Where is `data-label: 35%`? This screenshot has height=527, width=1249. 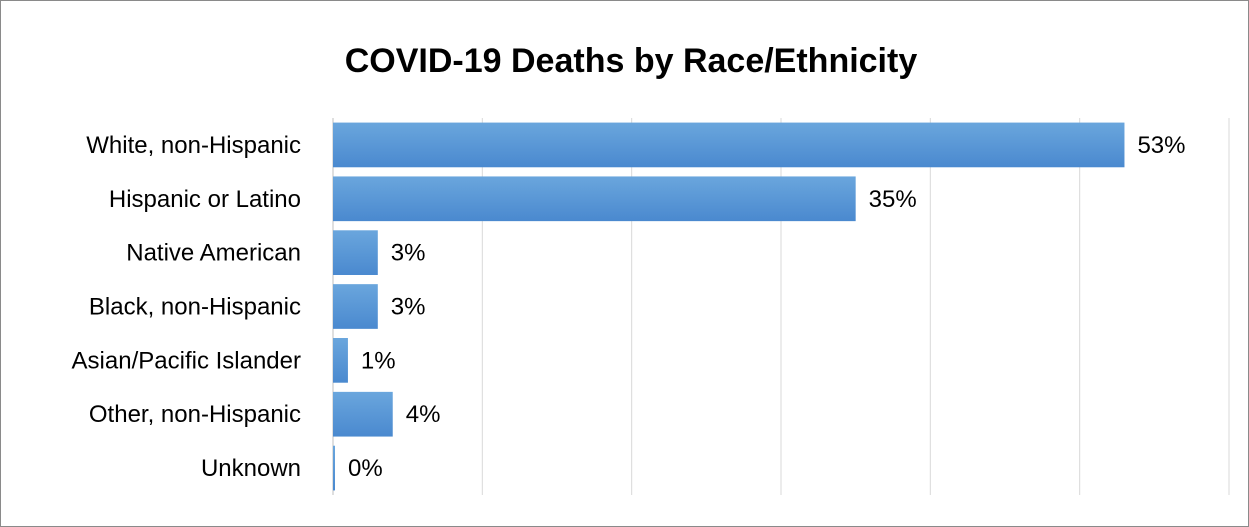
data-label: 35% is located at coordinates (893, 199).